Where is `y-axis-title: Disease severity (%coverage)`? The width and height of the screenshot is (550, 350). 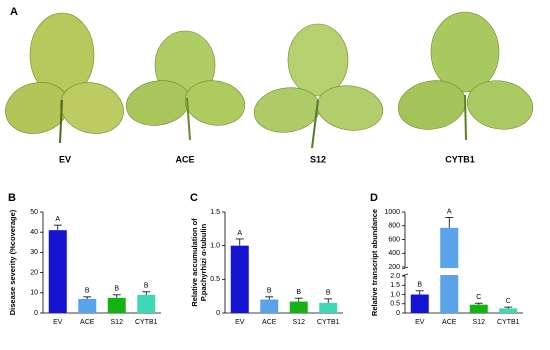
y-axis-title: Disease severity (%coverage) is located at coordinates (12, 262).